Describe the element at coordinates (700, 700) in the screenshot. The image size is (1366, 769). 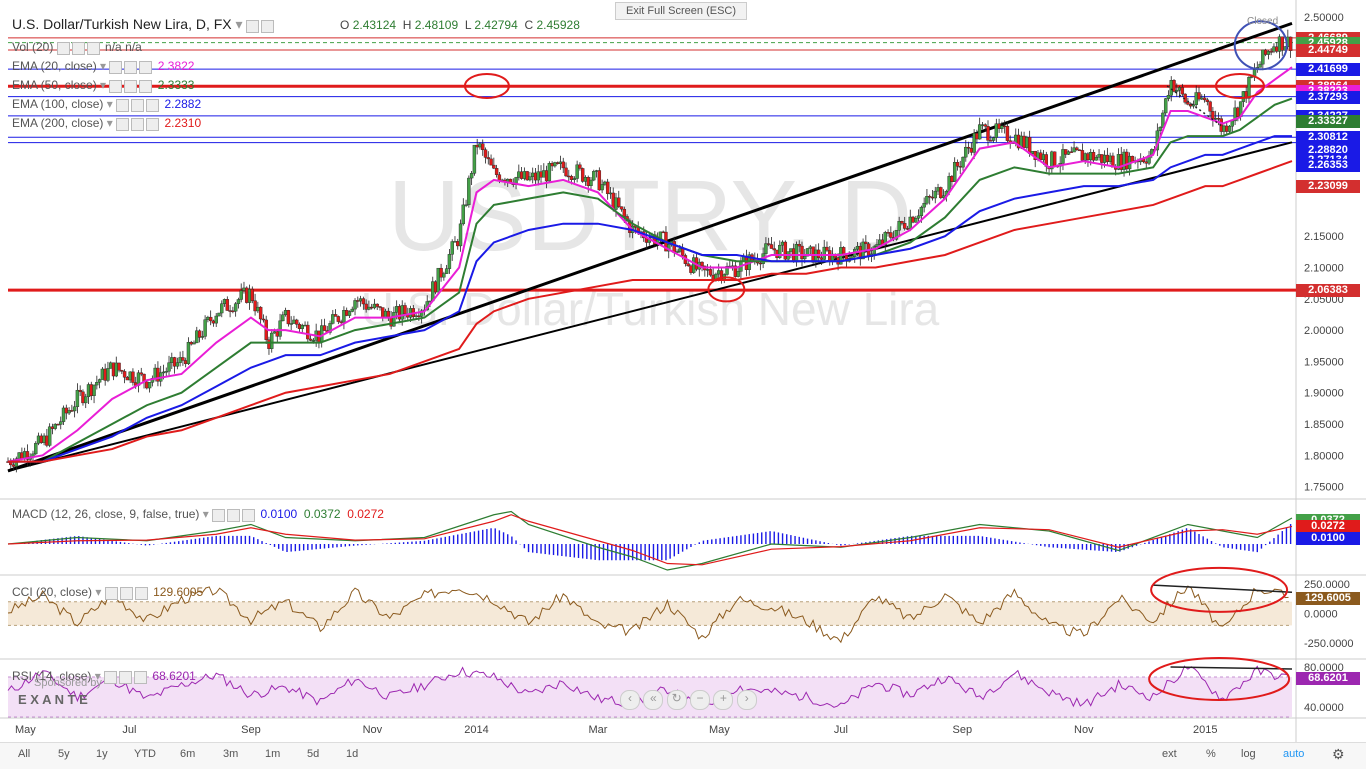
I see `zoom-out-icon: −` at that location.